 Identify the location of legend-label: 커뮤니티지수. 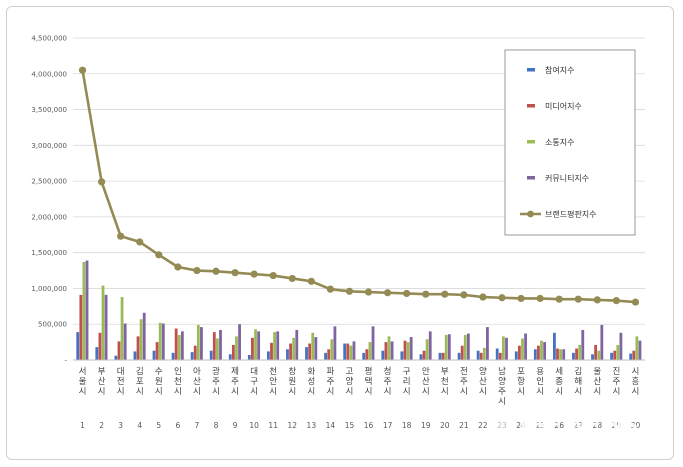
(567, 178).